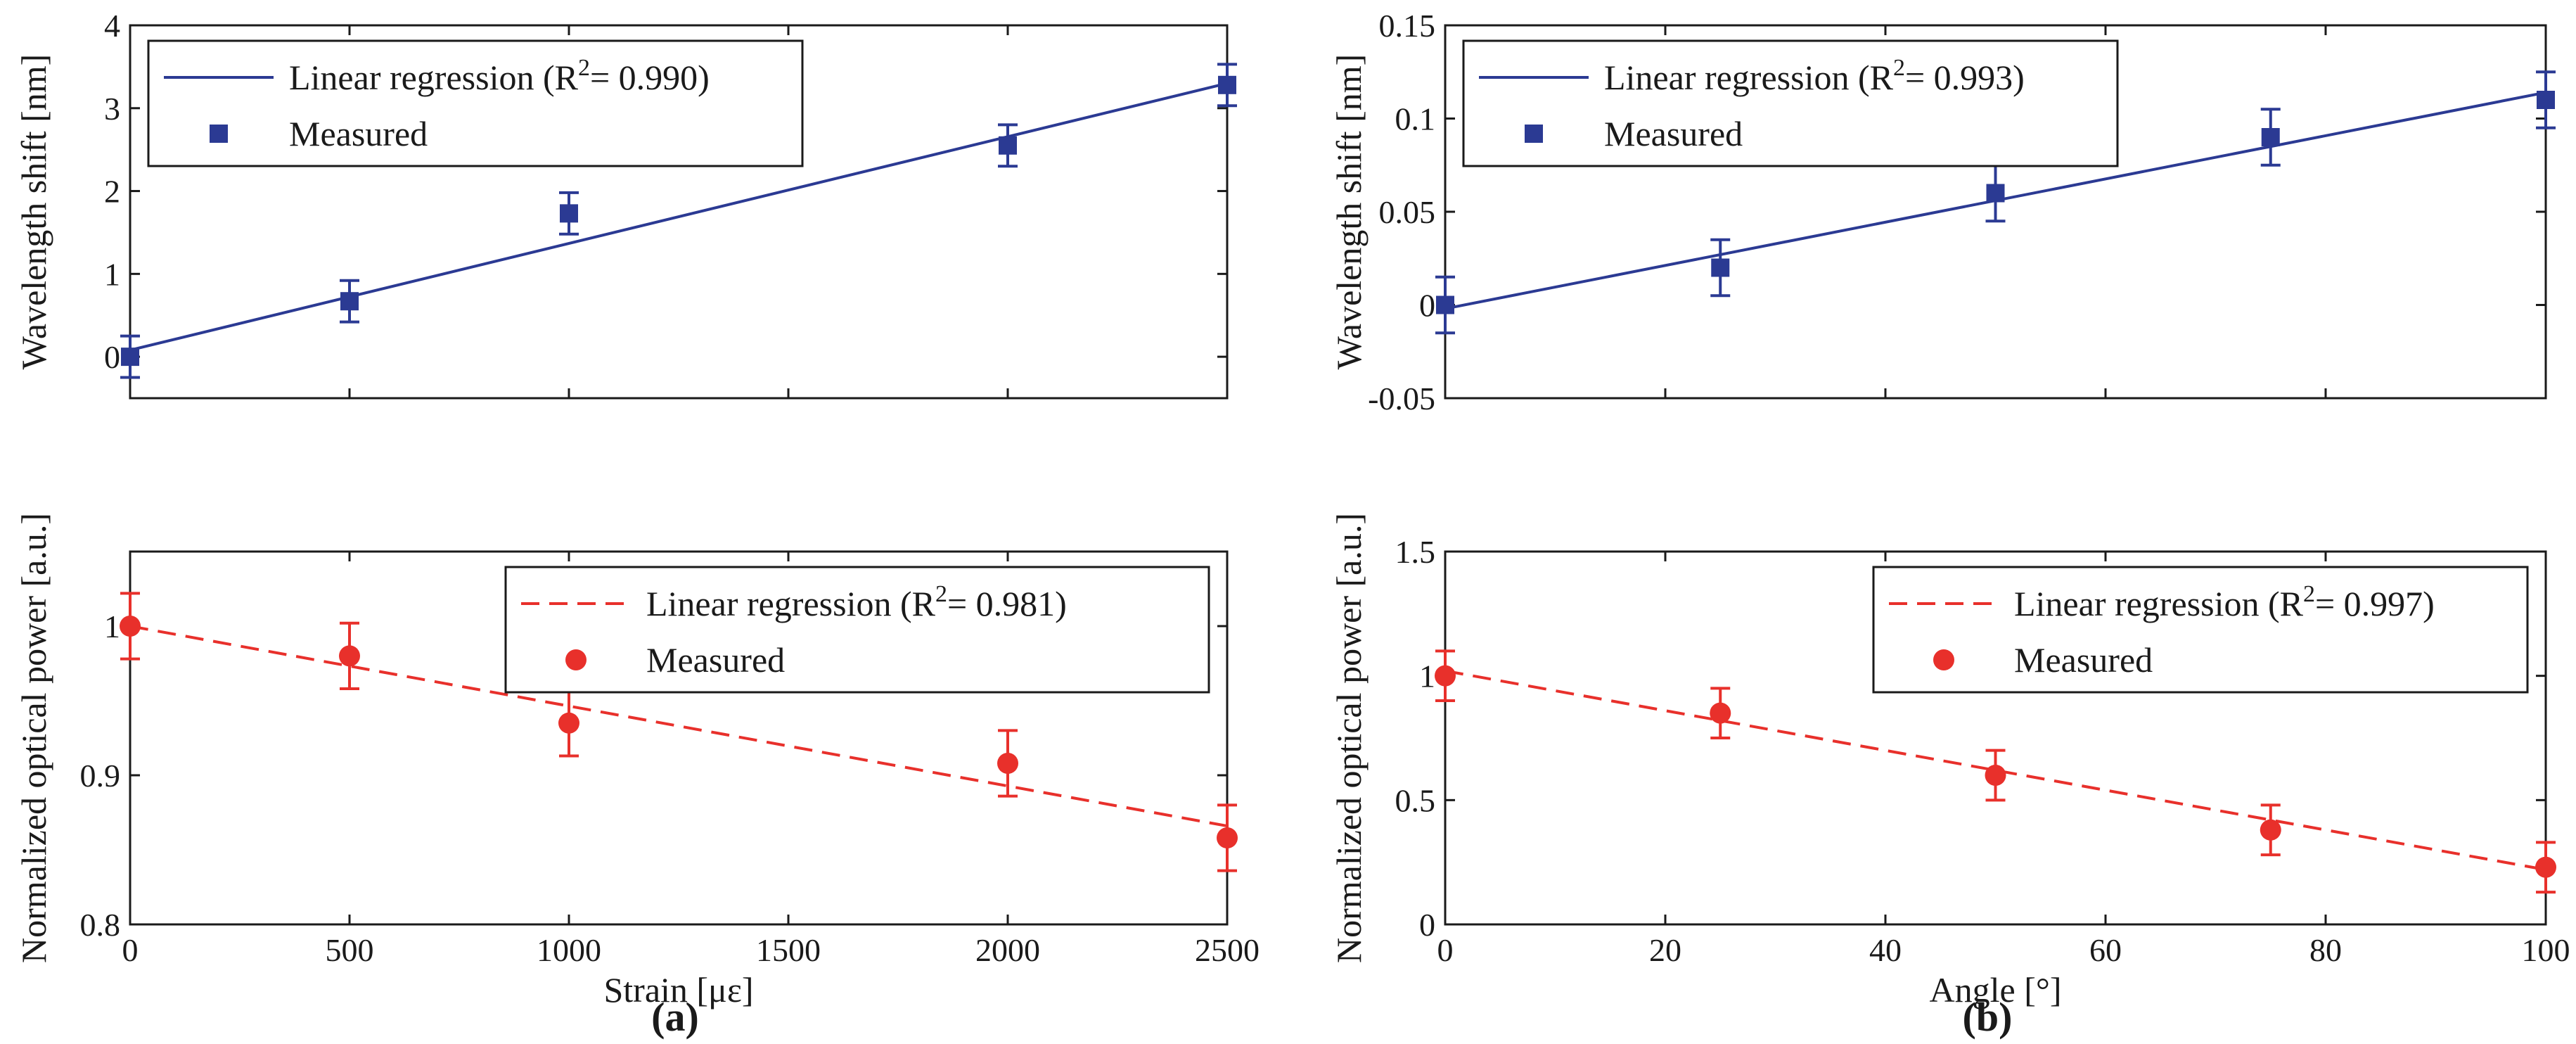  Describe the element at coordinates (112, 109) in the screenshot. I see `y-tick-label: 3` at that location.